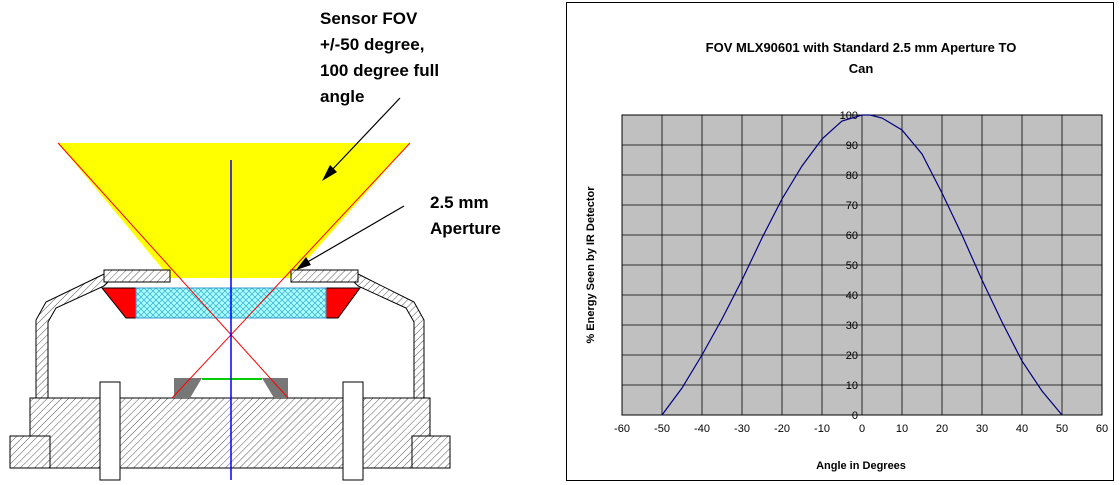  I want to click on fov-cone, so click(234, 210).